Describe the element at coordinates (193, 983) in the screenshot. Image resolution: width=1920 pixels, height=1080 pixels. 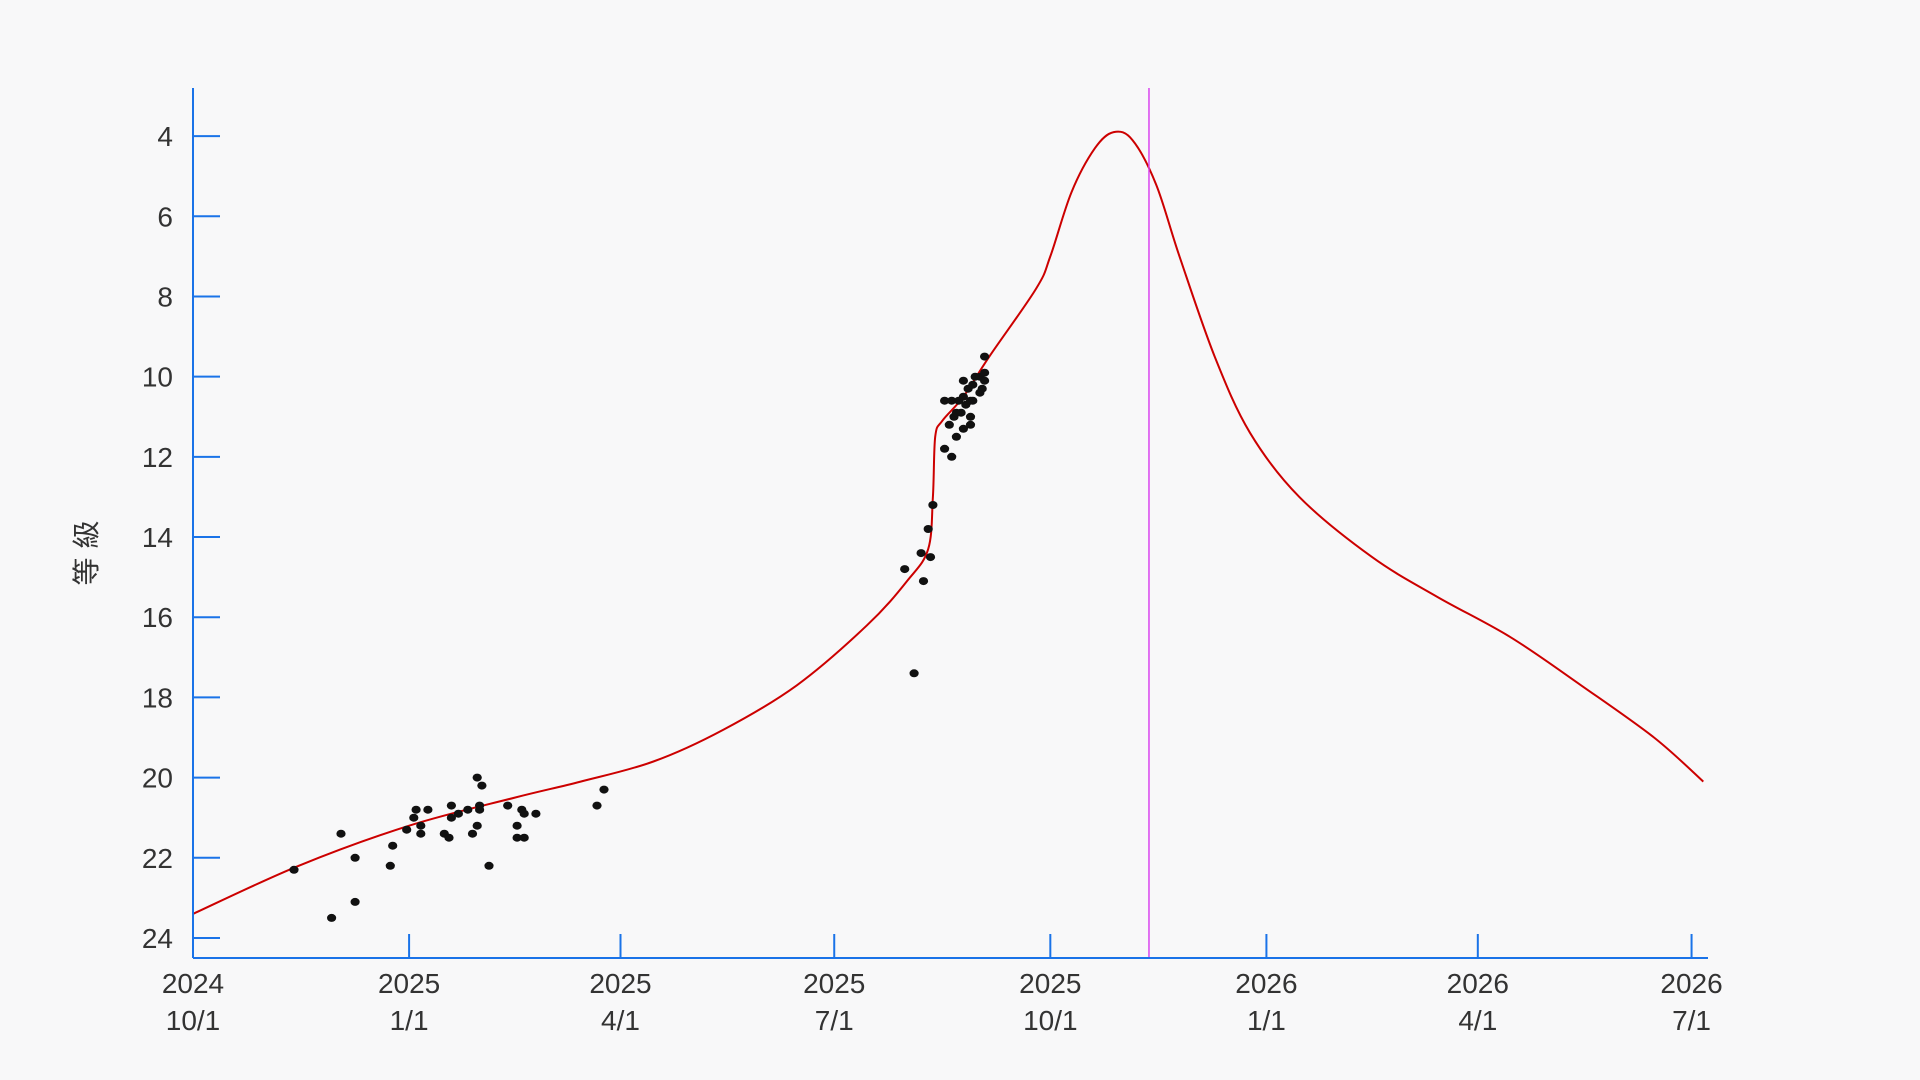
I see `x-tick-label-year: 2024` at that location.